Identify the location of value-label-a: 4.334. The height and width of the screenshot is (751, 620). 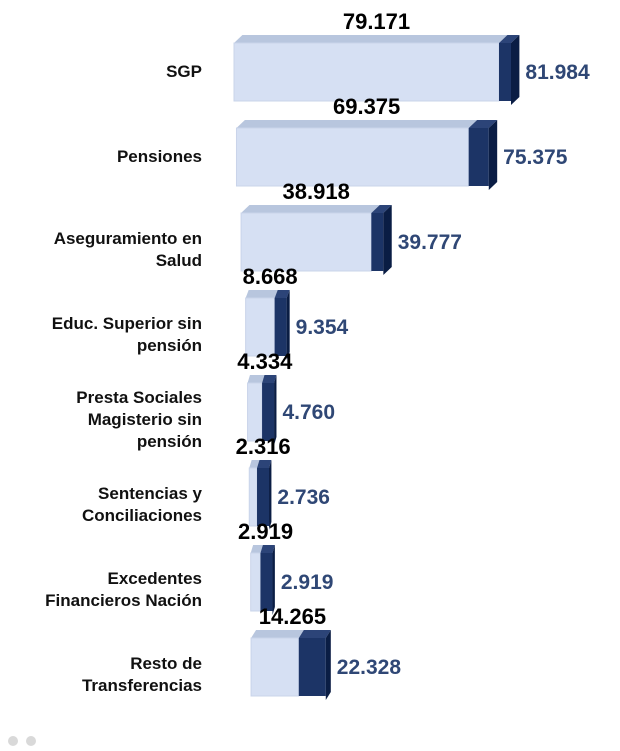
(265, 361).